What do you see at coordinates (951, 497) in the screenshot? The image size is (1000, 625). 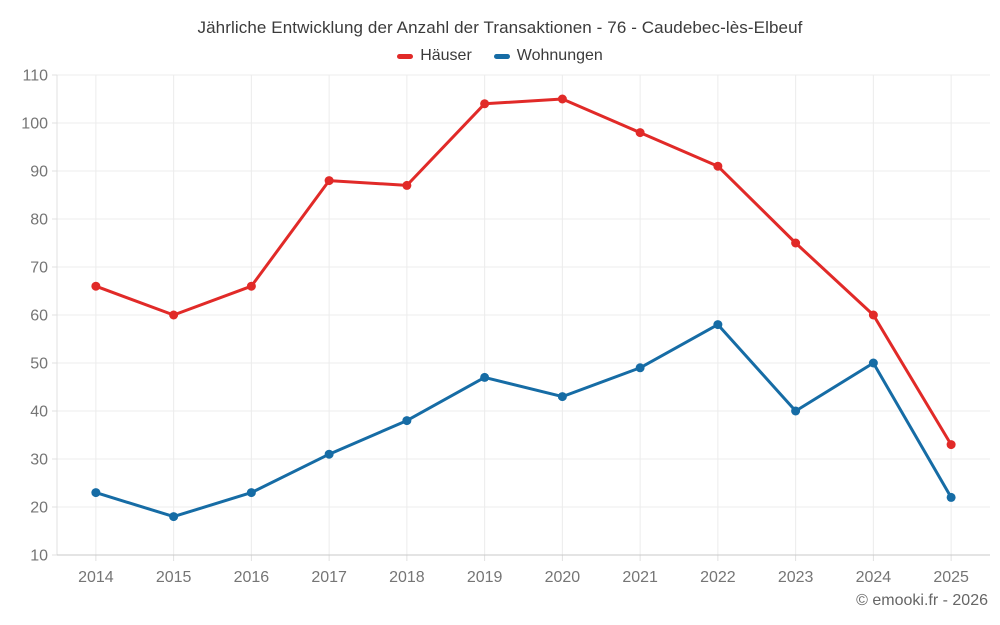 I see `data-point-wohnungen-2025` at bounding box center [951, 497].